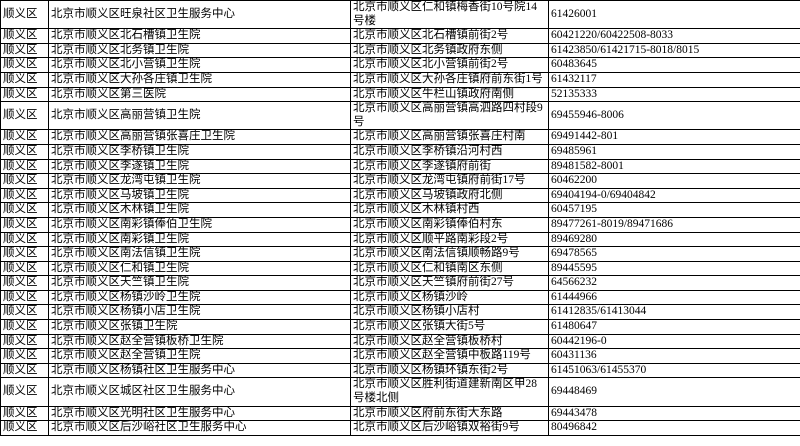  Describe the element at coordinates (449, 428) in the screenshot. I see `address-cell: 北京市顺义区后沙峪镇双裕街9号` at that location.